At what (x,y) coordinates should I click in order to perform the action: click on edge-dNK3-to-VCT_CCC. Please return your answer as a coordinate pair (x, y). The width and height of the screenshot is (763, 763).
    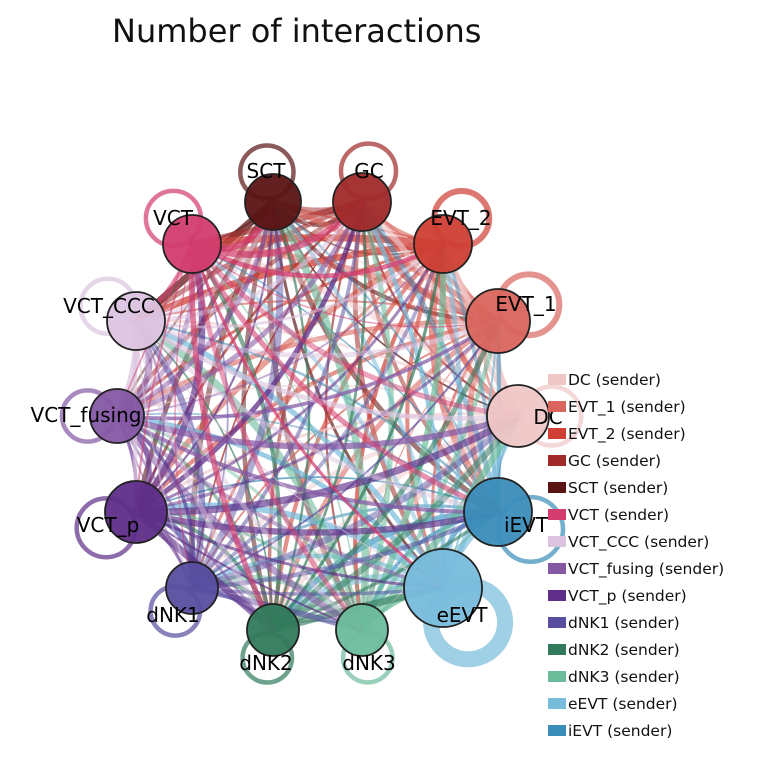
    Looking at the image, I should click on (249, 475).